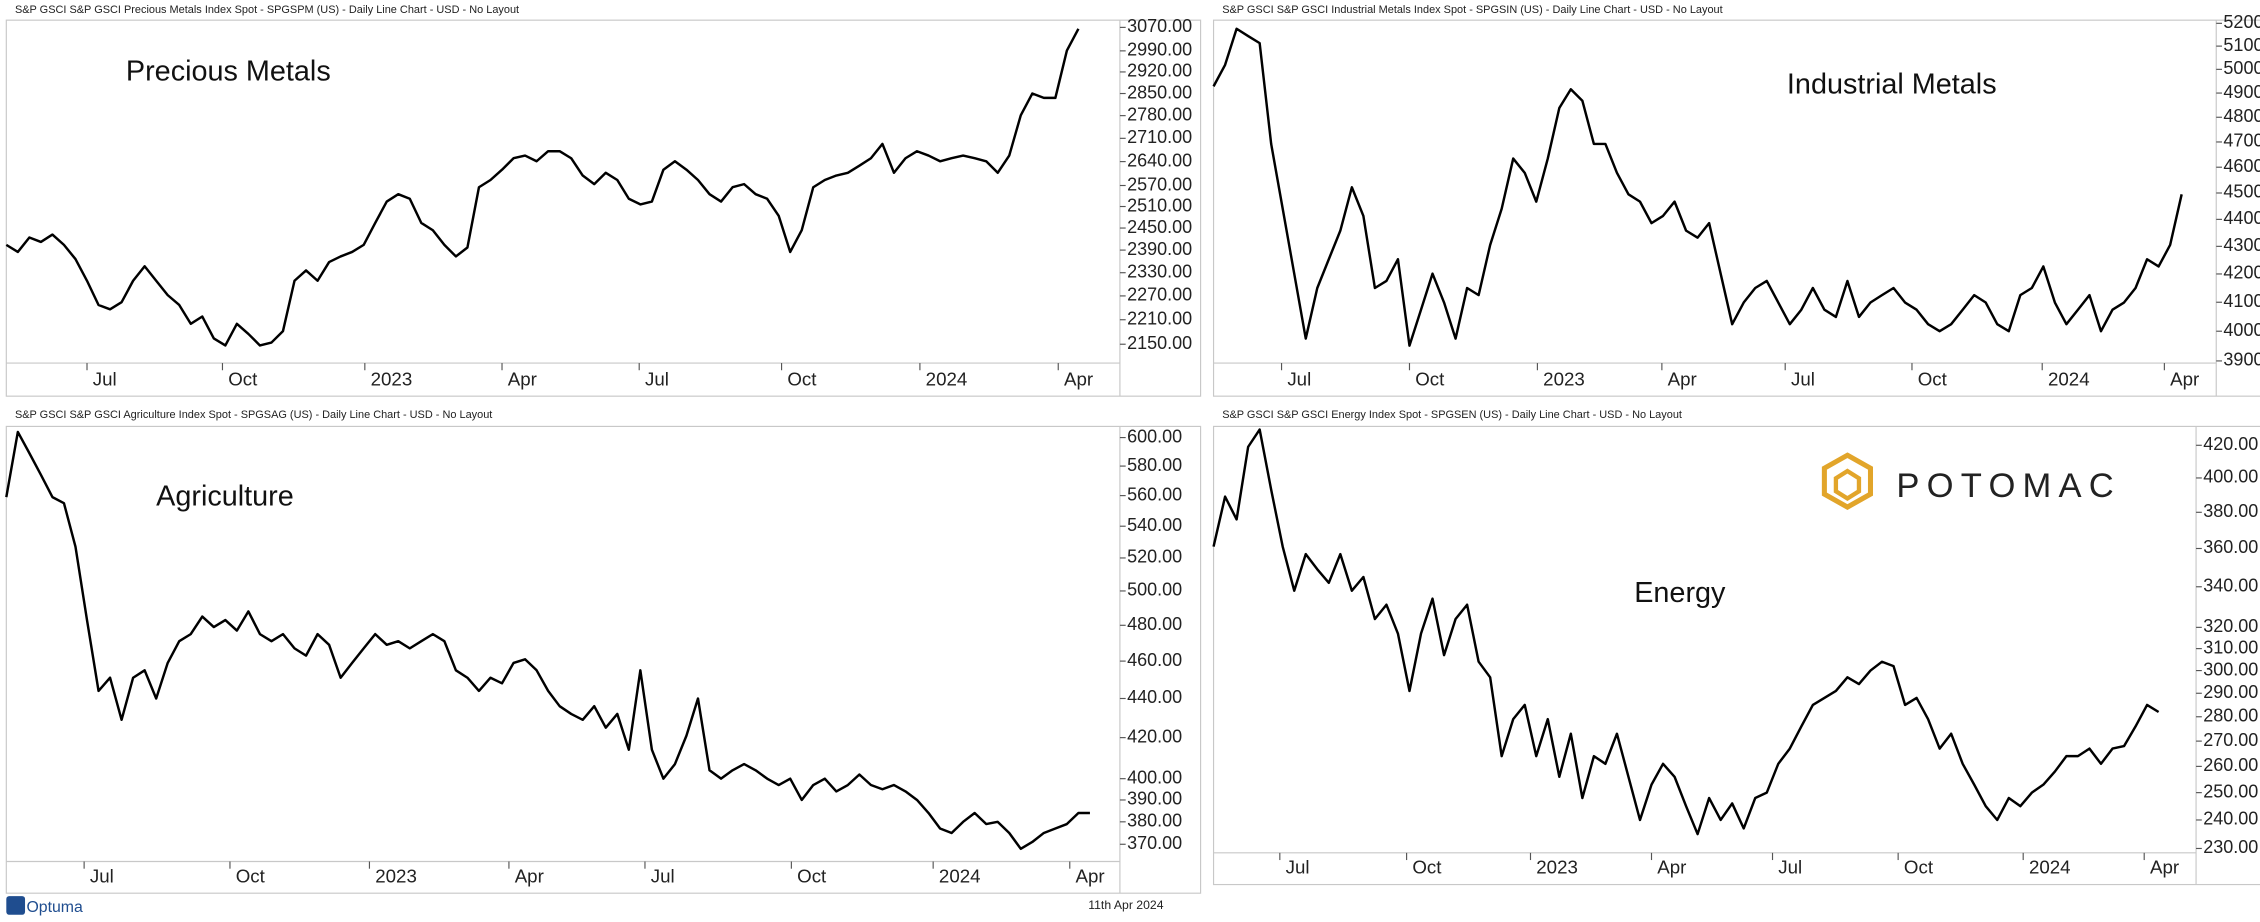  I want to click on y-tick-label: 2450.00, so click(1159, 227).